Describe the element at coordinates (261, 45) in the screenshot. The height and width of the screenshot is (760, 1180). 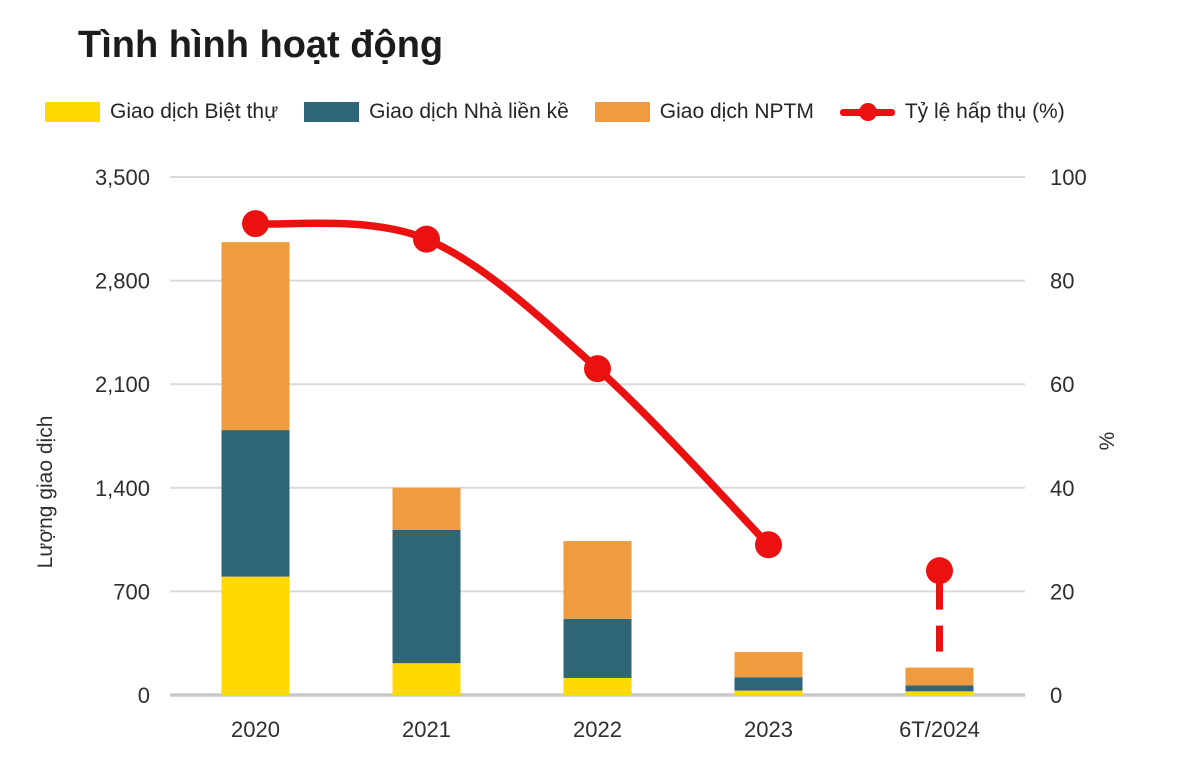
I see `chart-title: Tình hình hoạt động` at that location.